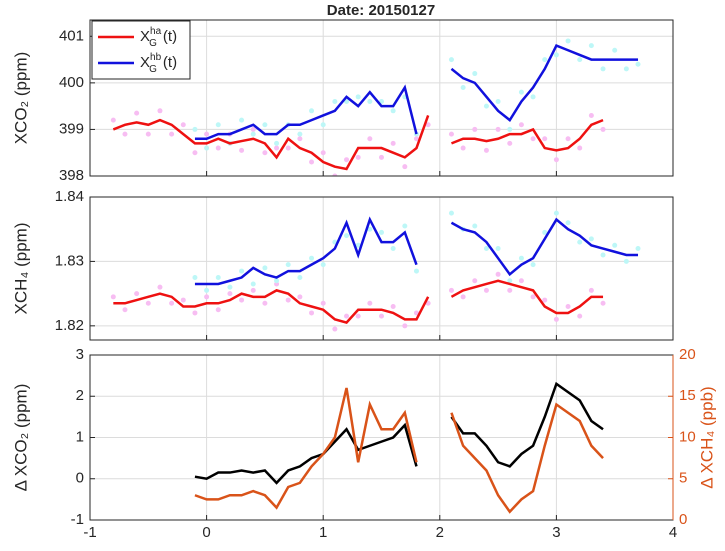 The width and height of the screenshot is (725, 551). Describe the element at coordinates (158, 63) in the screenshot. I see `legend-label: Xhb G (t)` at that location.